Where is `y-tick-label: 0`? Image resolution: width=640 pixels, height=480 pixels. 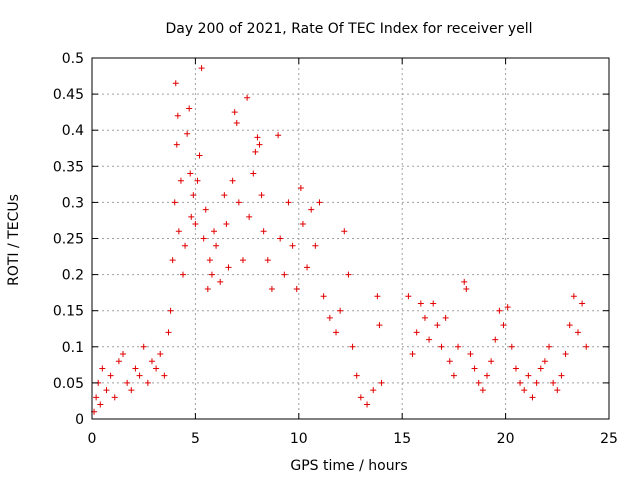 y-tick-label: 0 is located at coordinates (79, 420).